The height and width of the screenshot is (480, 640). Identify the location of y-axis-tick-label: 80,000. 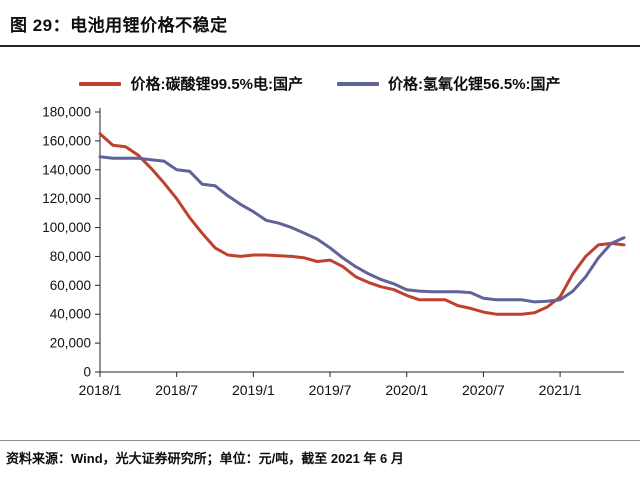
(70, 256).